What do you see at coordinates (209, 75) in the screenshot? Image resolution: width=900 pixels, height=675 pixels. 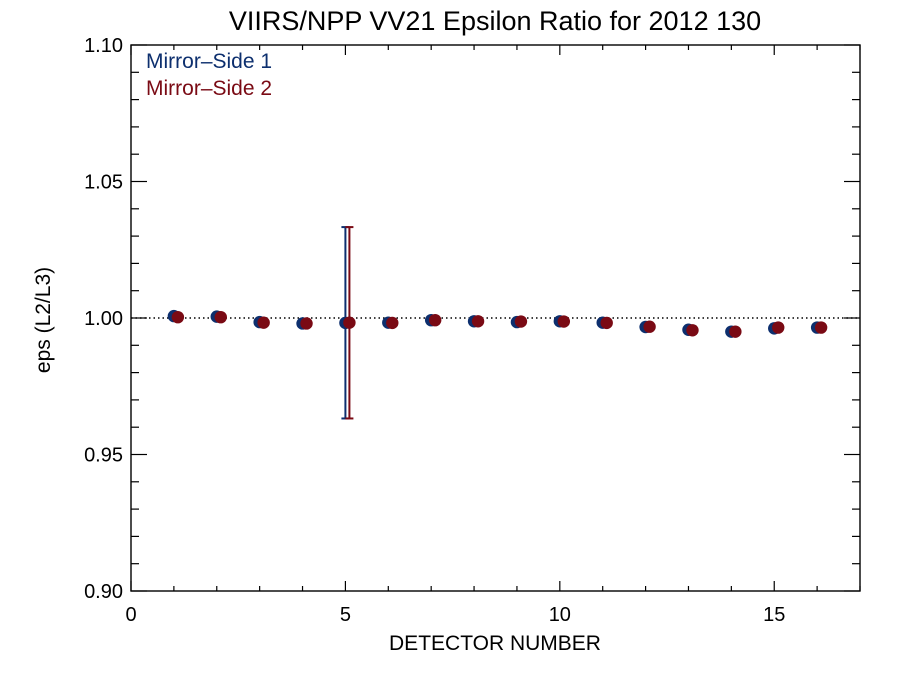 I see `legend: Mirror–Side 1 Mirror–Side 2` at bounding box center [209, 75].